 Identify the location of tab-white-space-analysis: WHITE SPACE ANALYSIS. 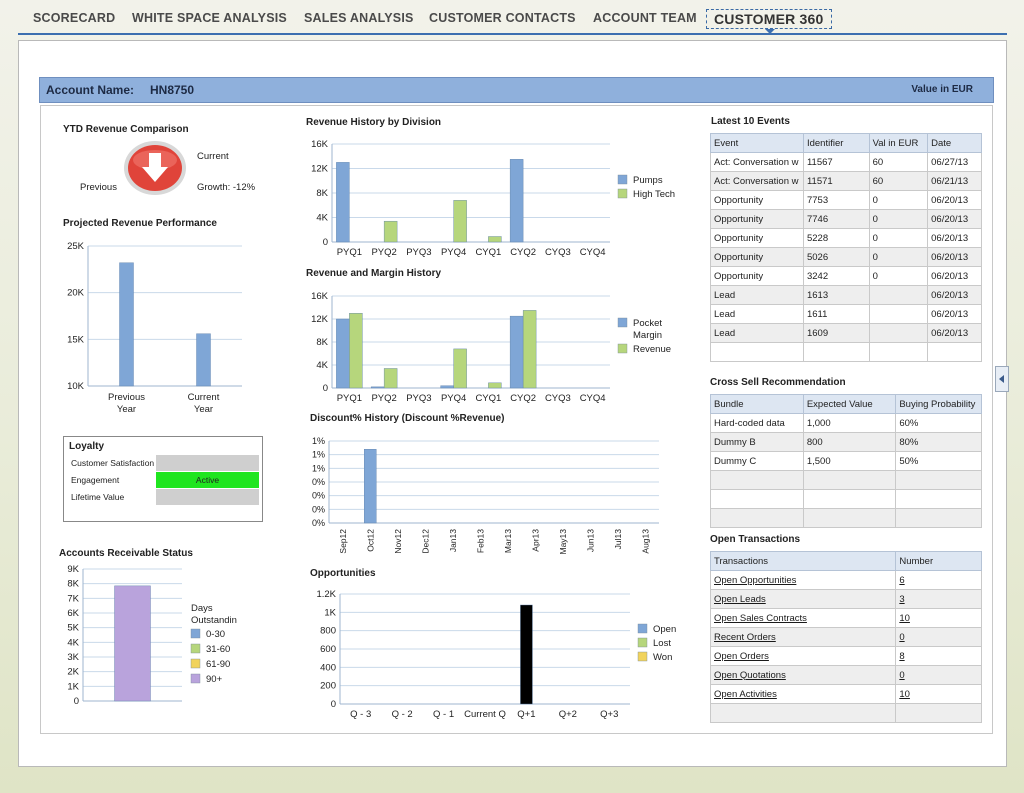
(209, 18).